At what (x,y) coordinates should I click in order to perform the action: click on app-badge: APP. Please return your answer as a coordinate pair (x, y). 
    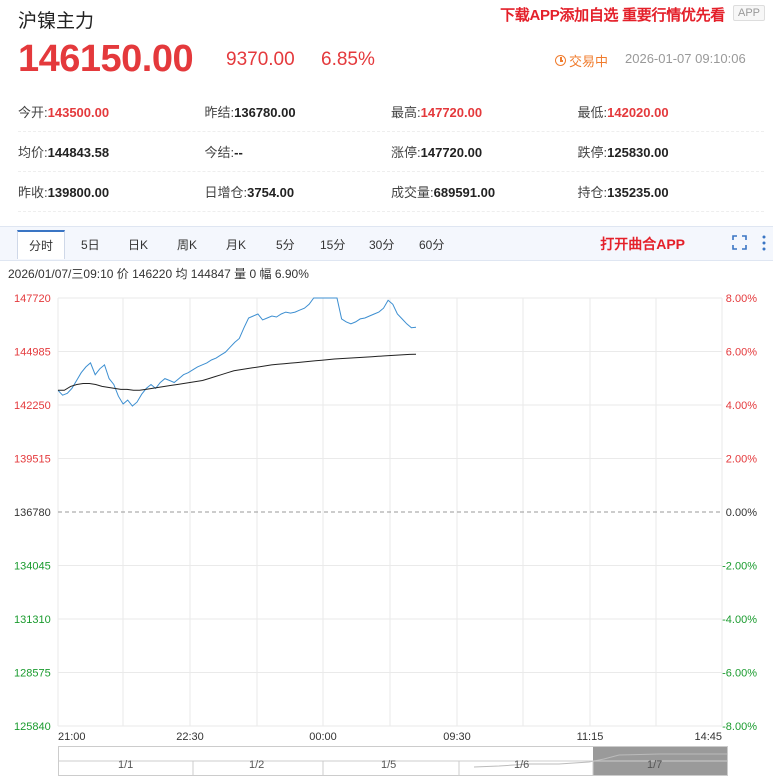
    Looking at the image, I should click on (748, 13).